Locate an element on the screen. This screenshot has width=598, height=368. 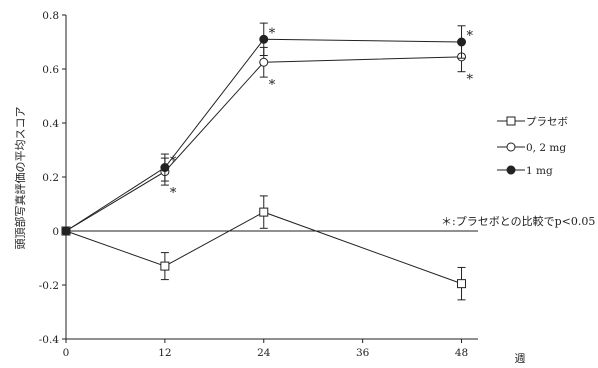
y-tick-label: 0 is located at coordinates (55, 232).